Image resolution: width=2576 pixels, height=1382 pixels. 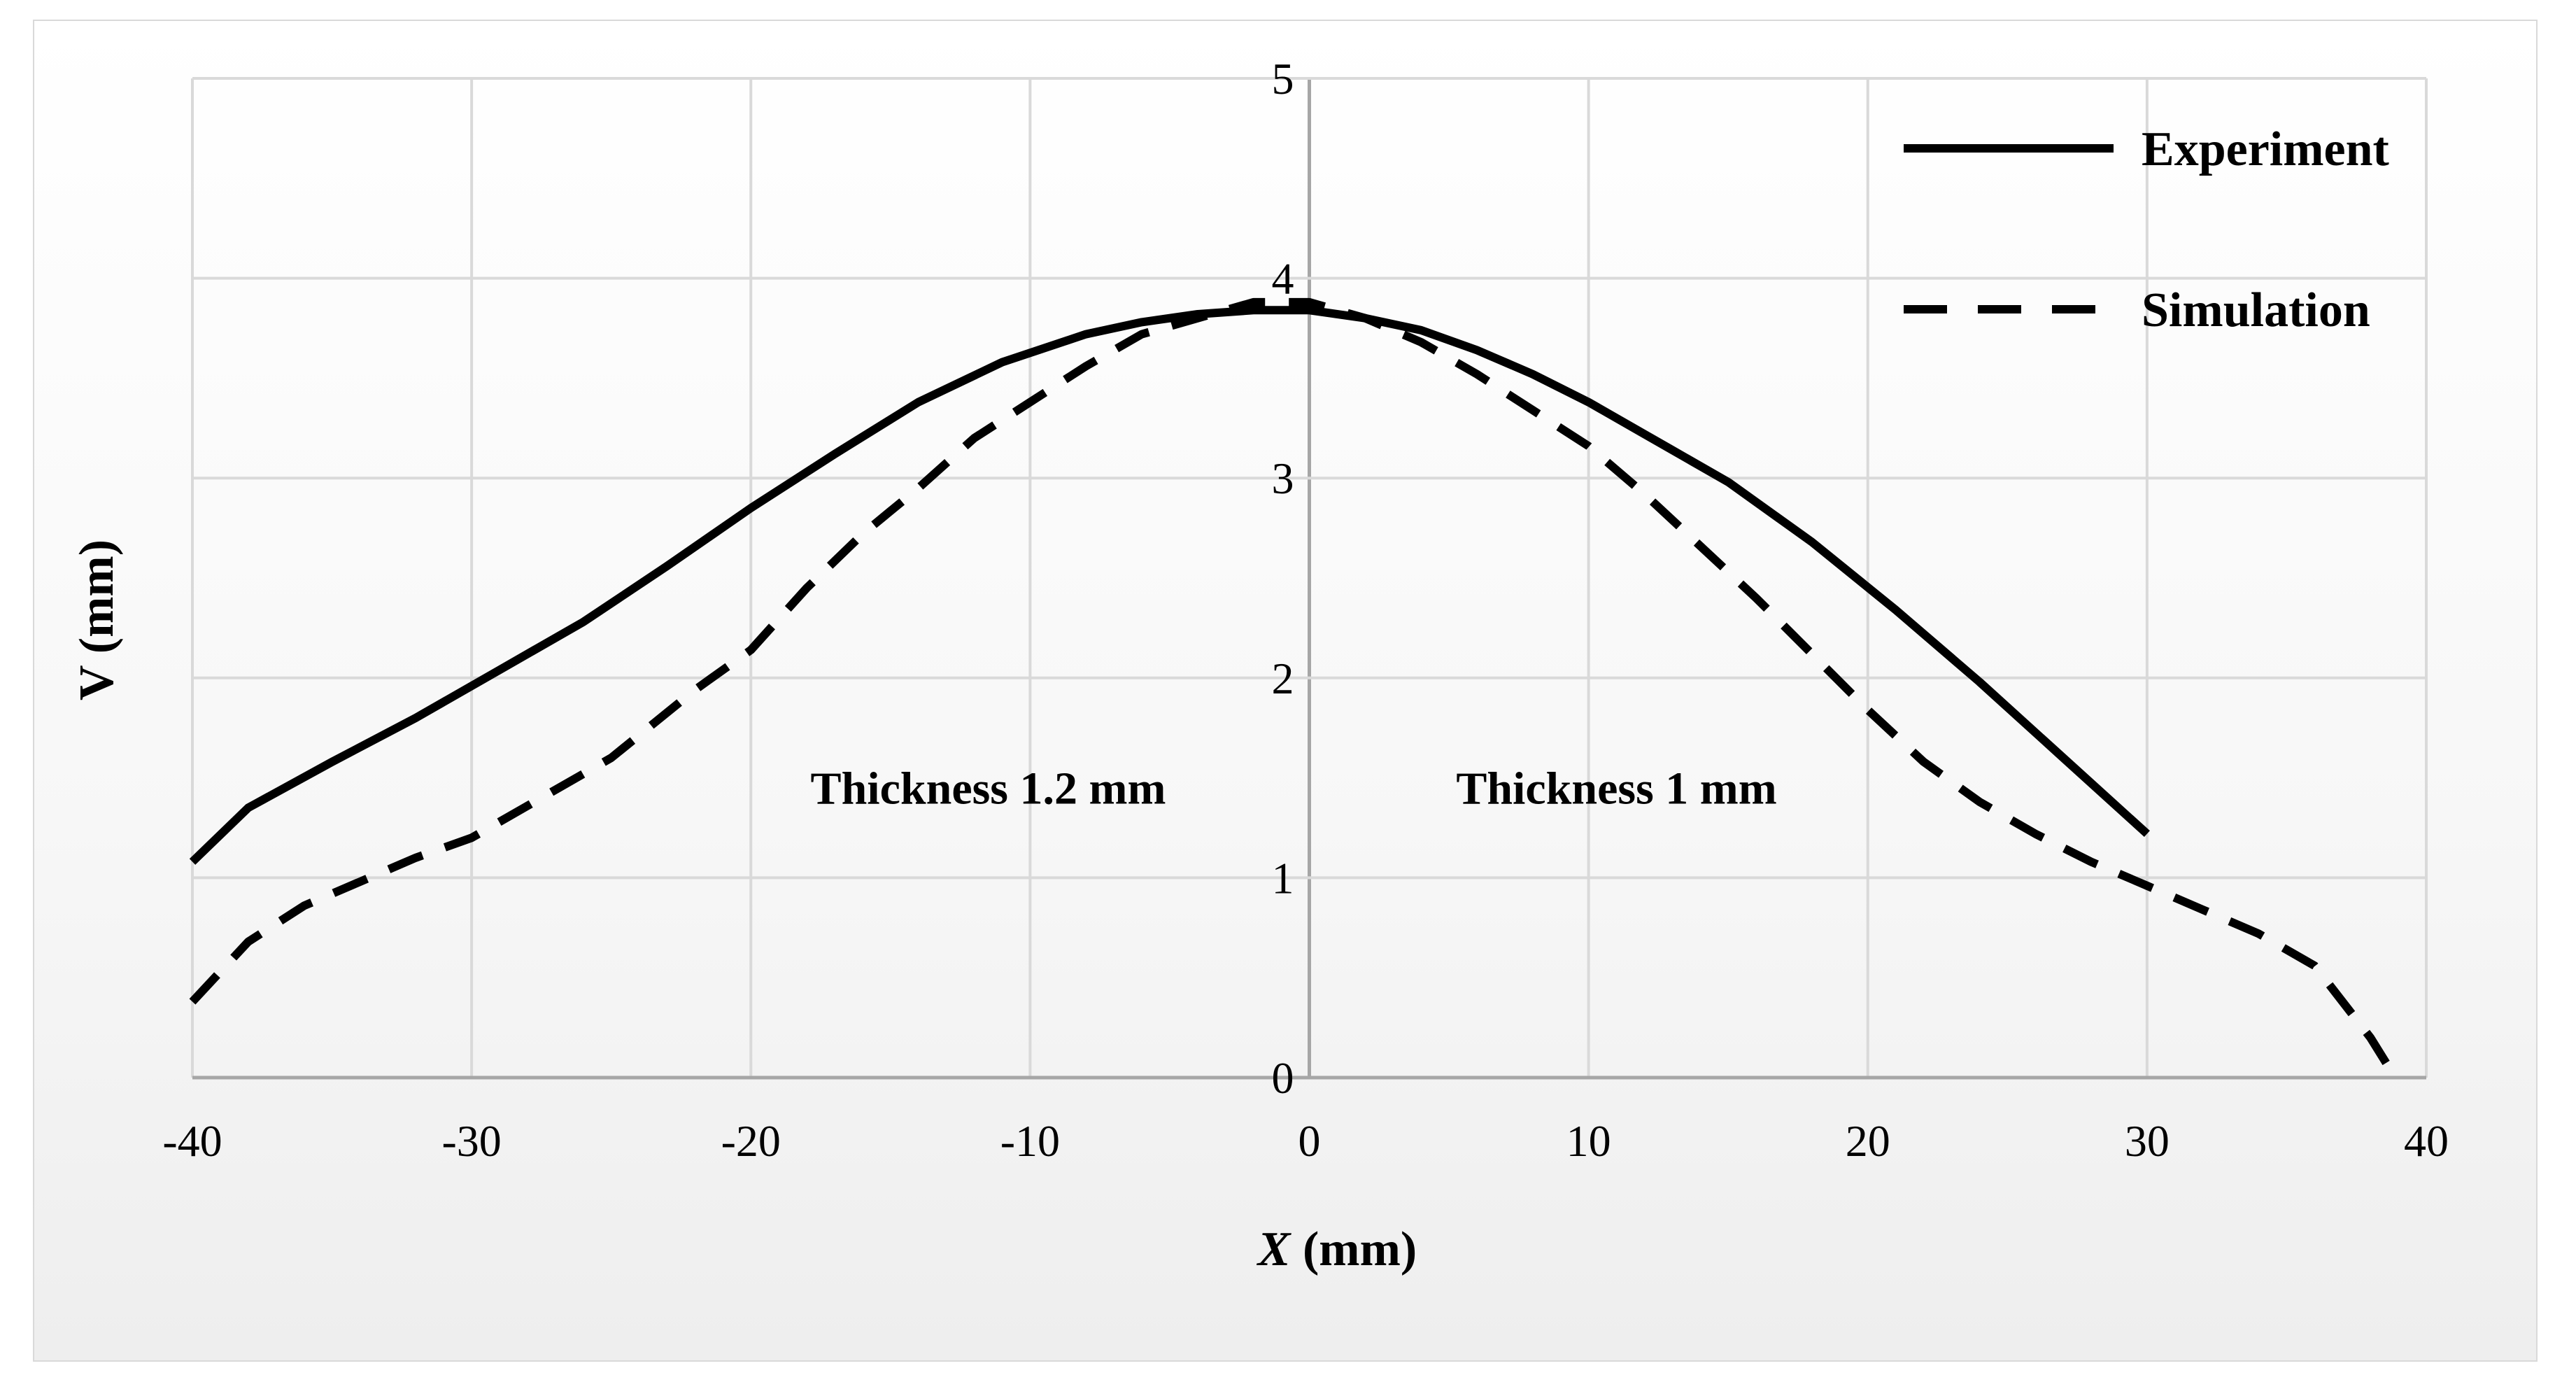 What do you see at coordinates (2265, 149) in the screenshot?
I see `legend-label-experiment: Experiment` at bounding box center [2265, 149].